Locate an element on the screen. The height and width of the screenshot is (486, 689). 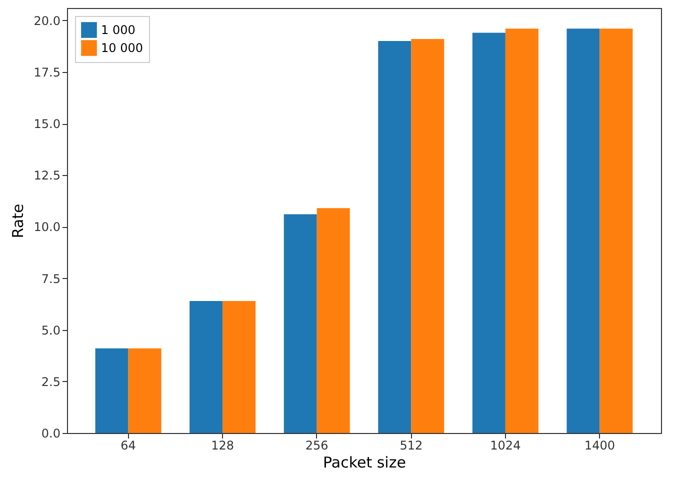
x-tick-label: 512 is located at coordinates (411, 445).